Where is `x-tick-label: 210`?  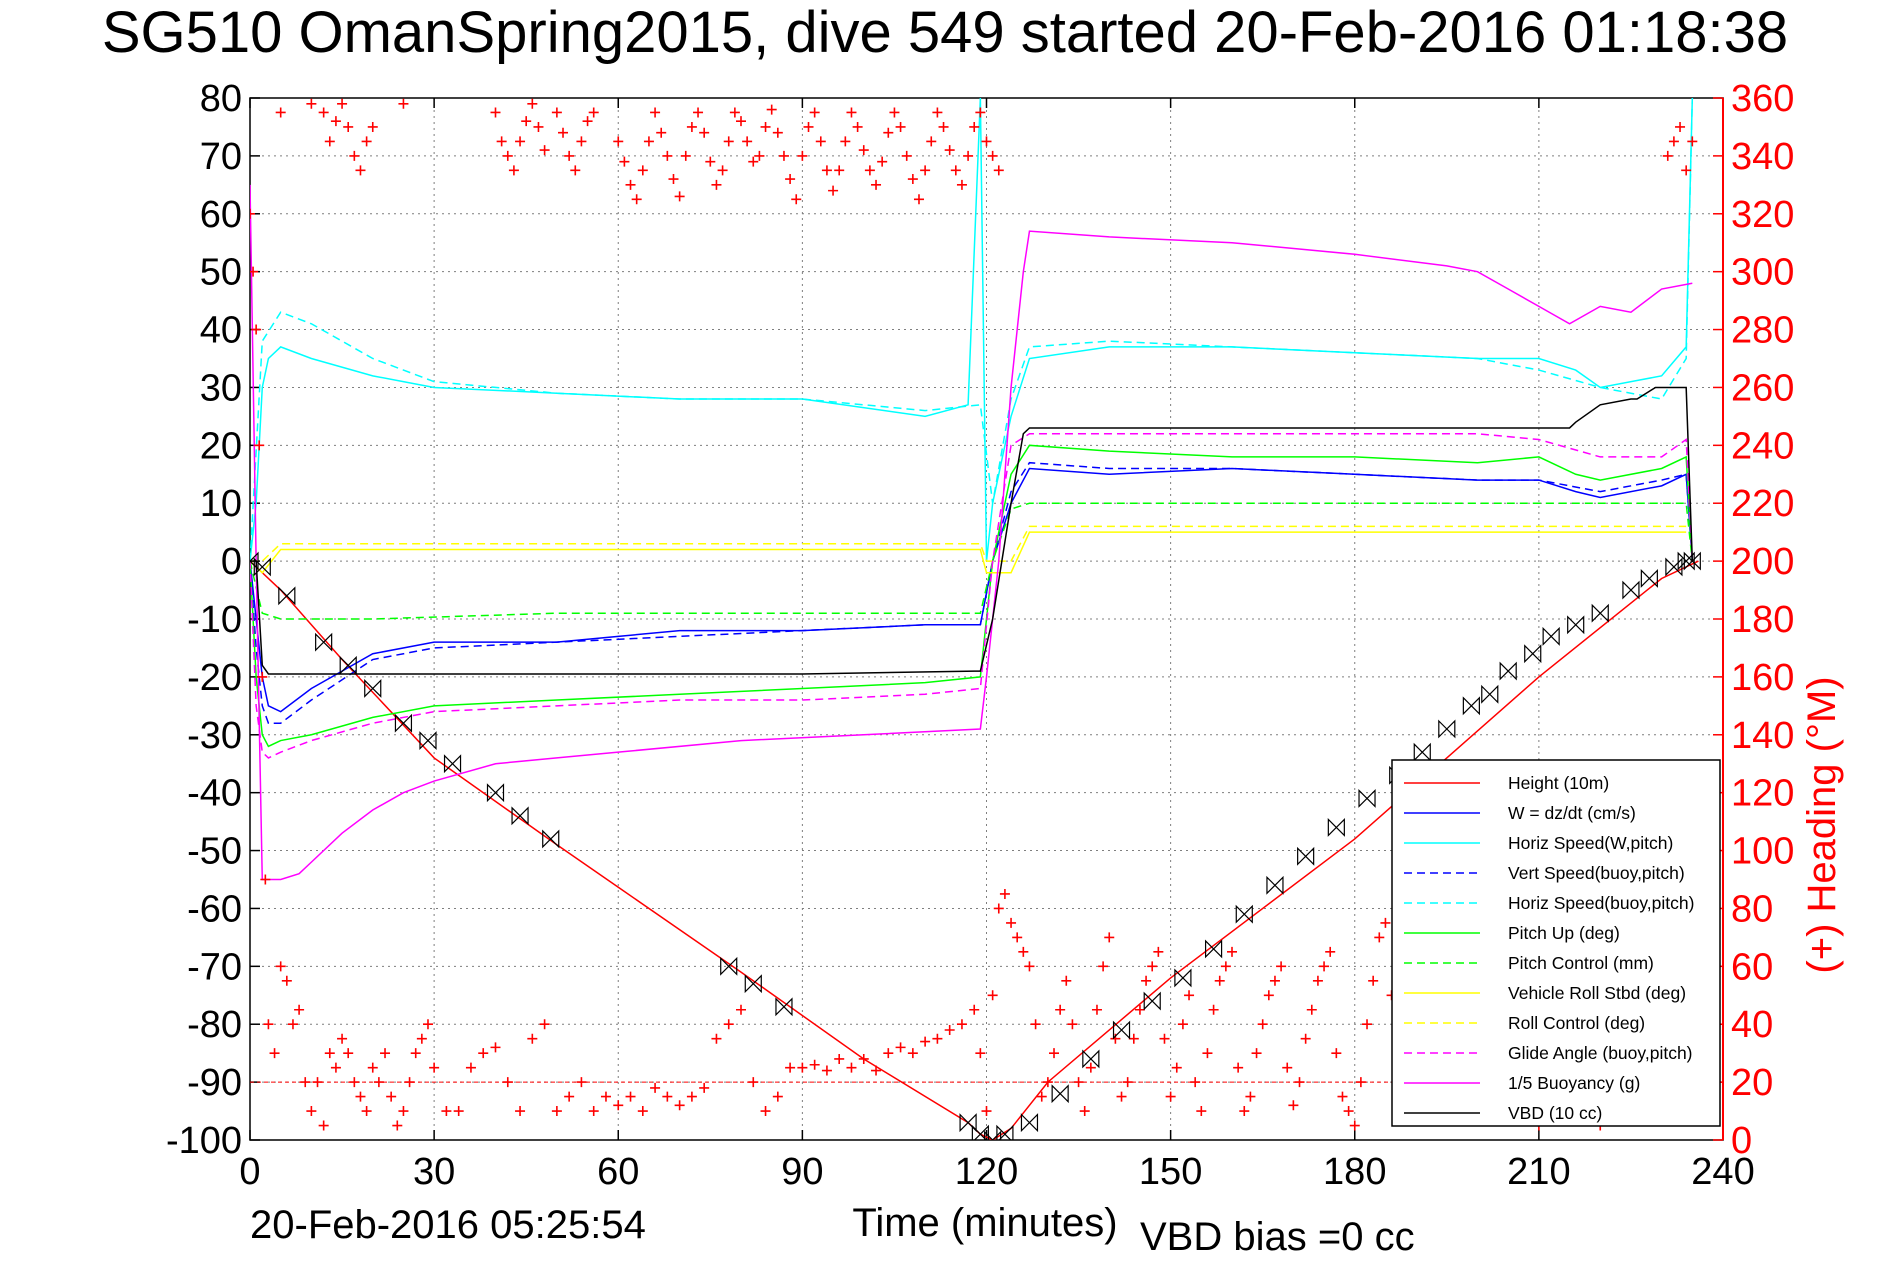 x-tick-label: 210 is located at coordinates (1538, 1172).